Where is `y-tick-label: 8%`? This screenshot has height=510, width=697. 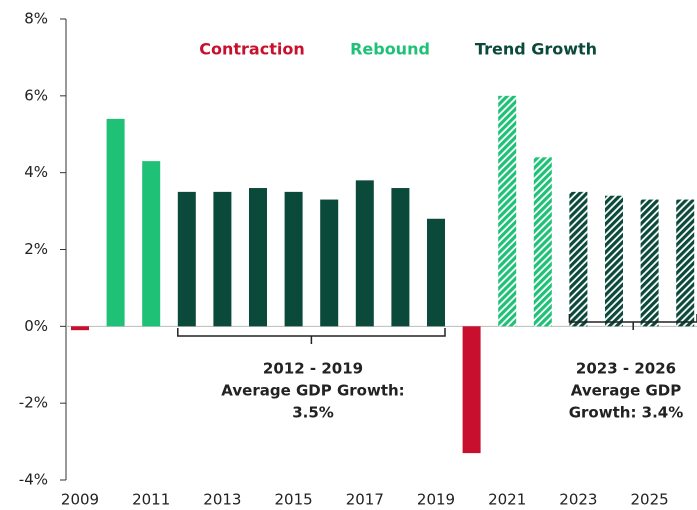
y-tick-label: 8% is located at coordinates (36, 19).